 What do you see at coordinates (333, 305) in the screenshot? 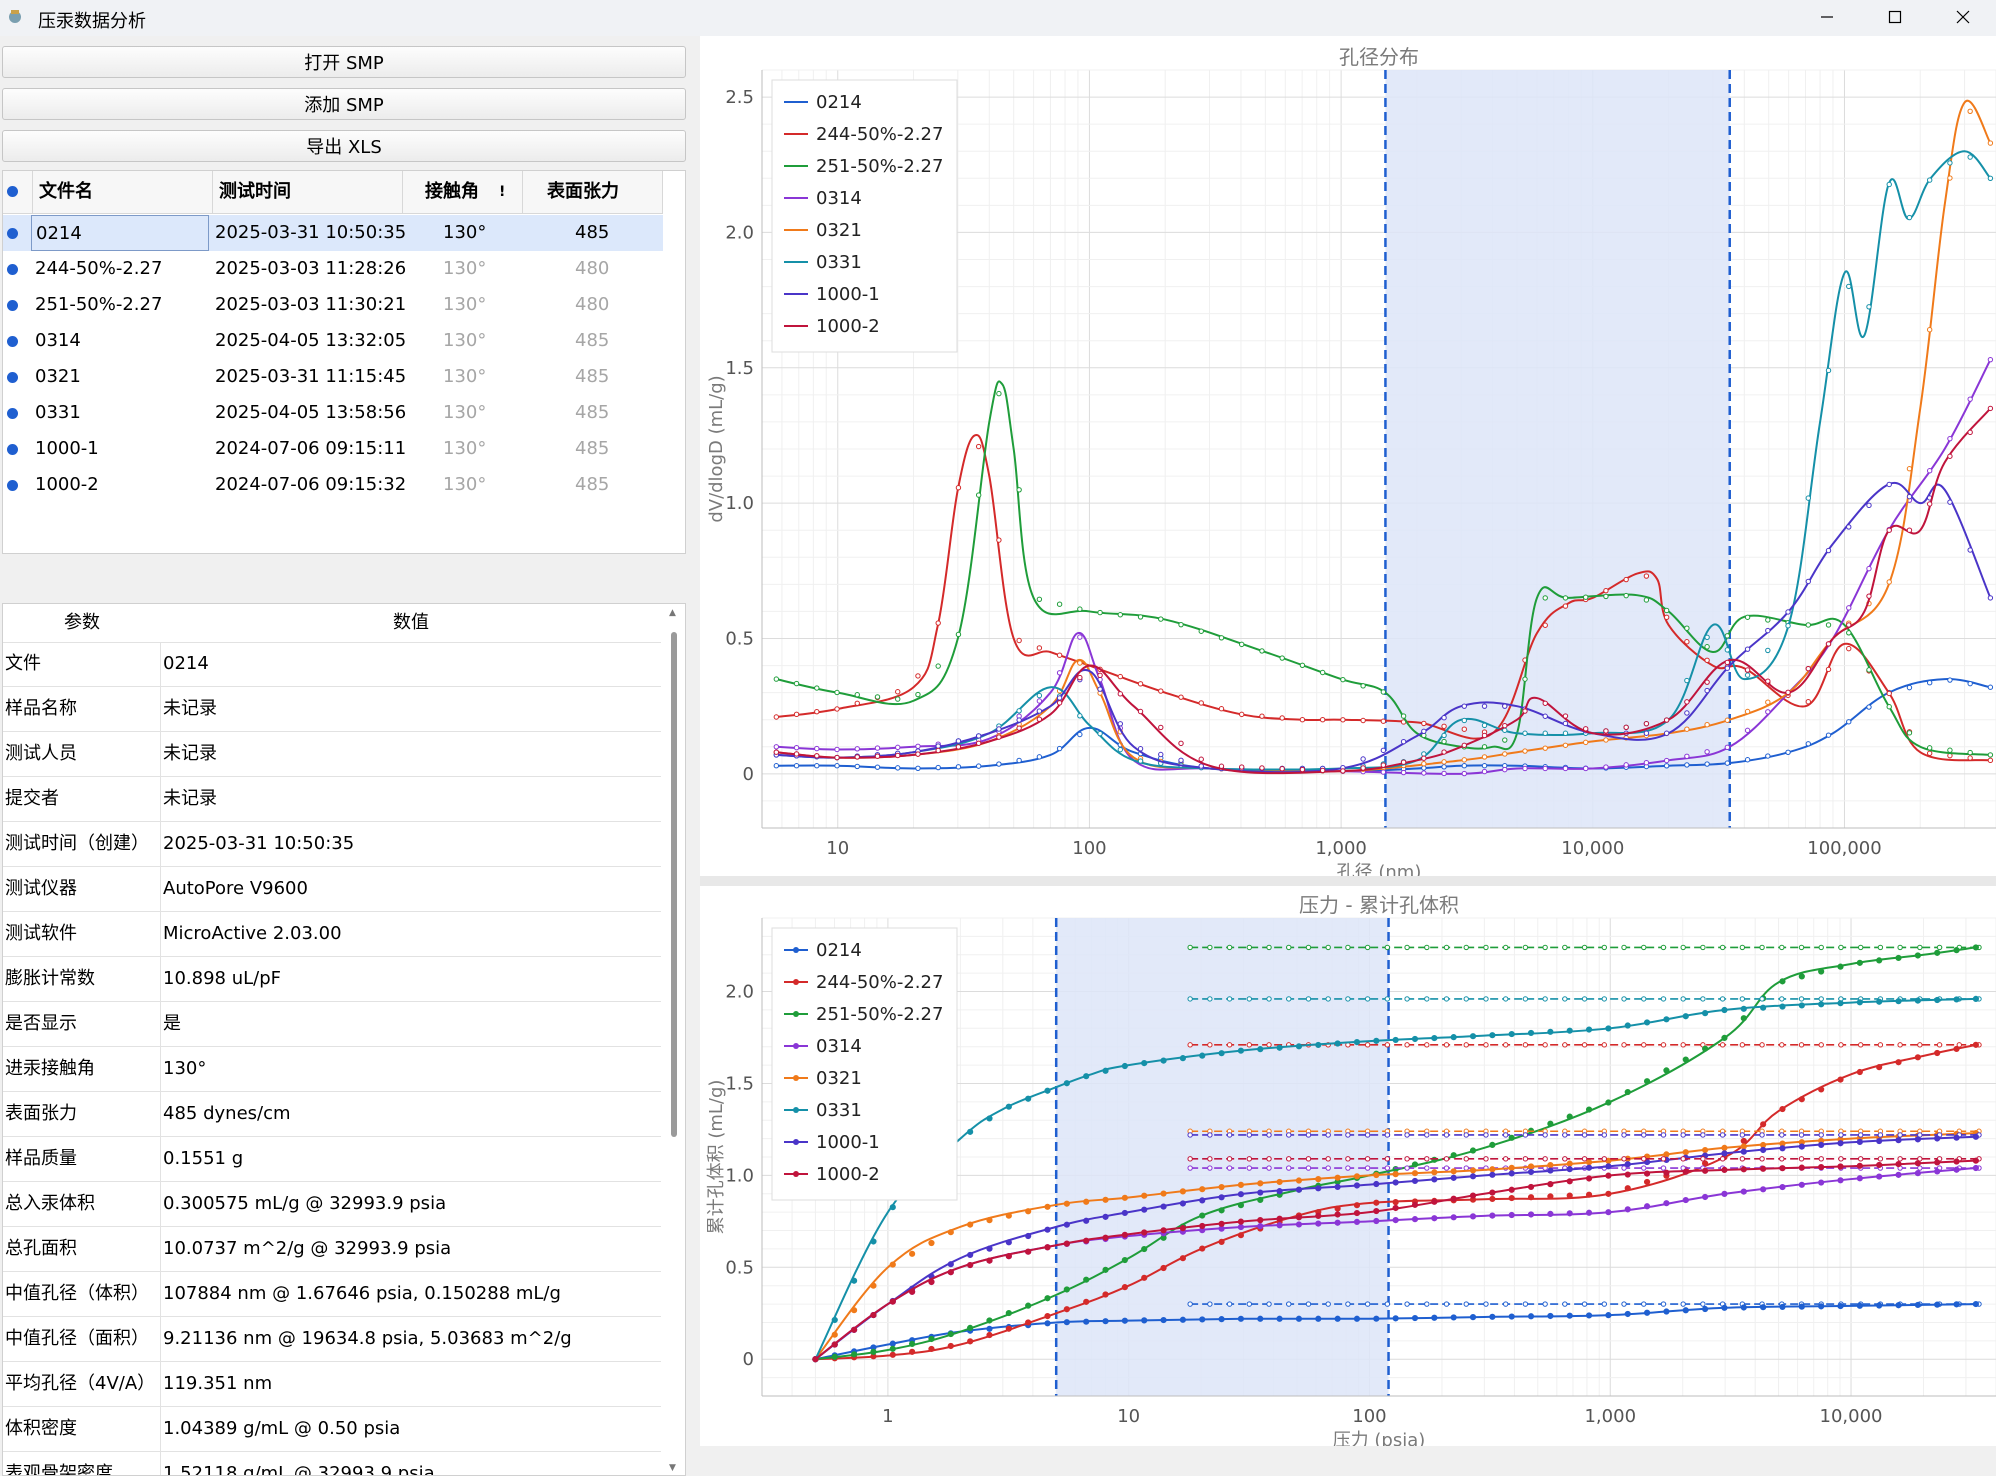
I see `file-row: 251-50%-2.27 2025-03-03 11:30:21 130° 480` at bounding box center [333, 305].